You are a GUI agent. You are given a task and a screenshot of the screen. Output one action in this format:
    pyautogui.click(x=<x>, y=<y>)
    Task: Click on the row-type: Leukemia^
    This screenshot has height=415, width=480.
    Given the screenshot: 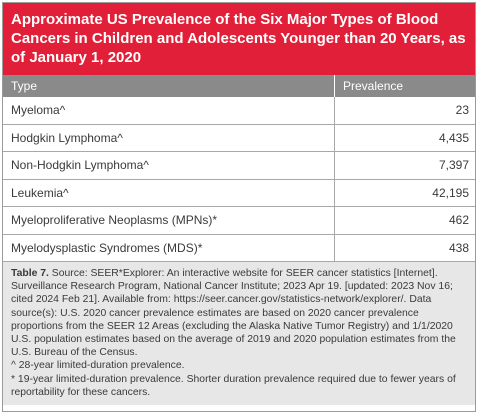 What is the action you would take?
    pyautogui.click(x=169, y=192)
    